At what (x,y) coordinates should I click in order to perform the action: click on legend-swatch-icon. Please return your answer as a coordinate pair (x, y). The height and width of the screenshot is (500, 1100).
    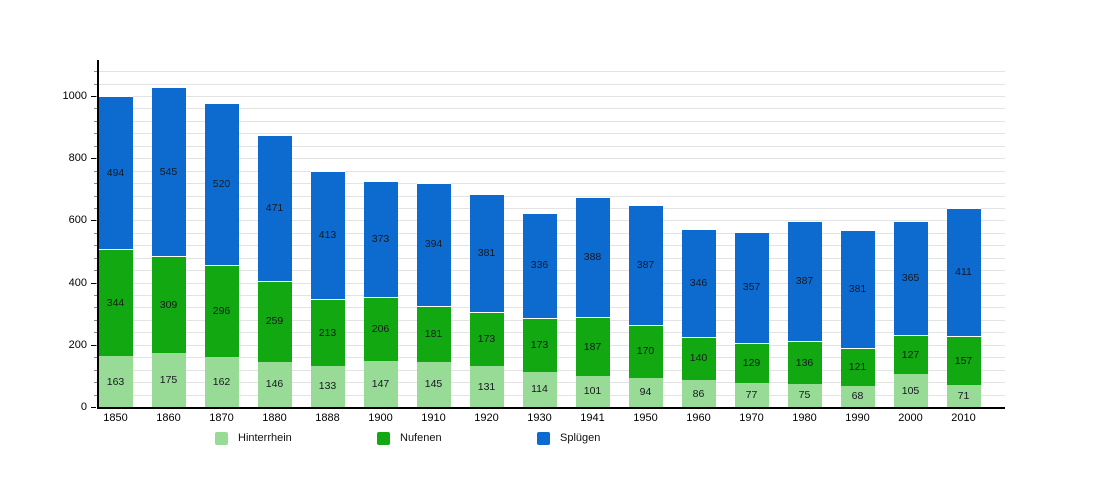
    Looking at the image, I should click on (221, 438).